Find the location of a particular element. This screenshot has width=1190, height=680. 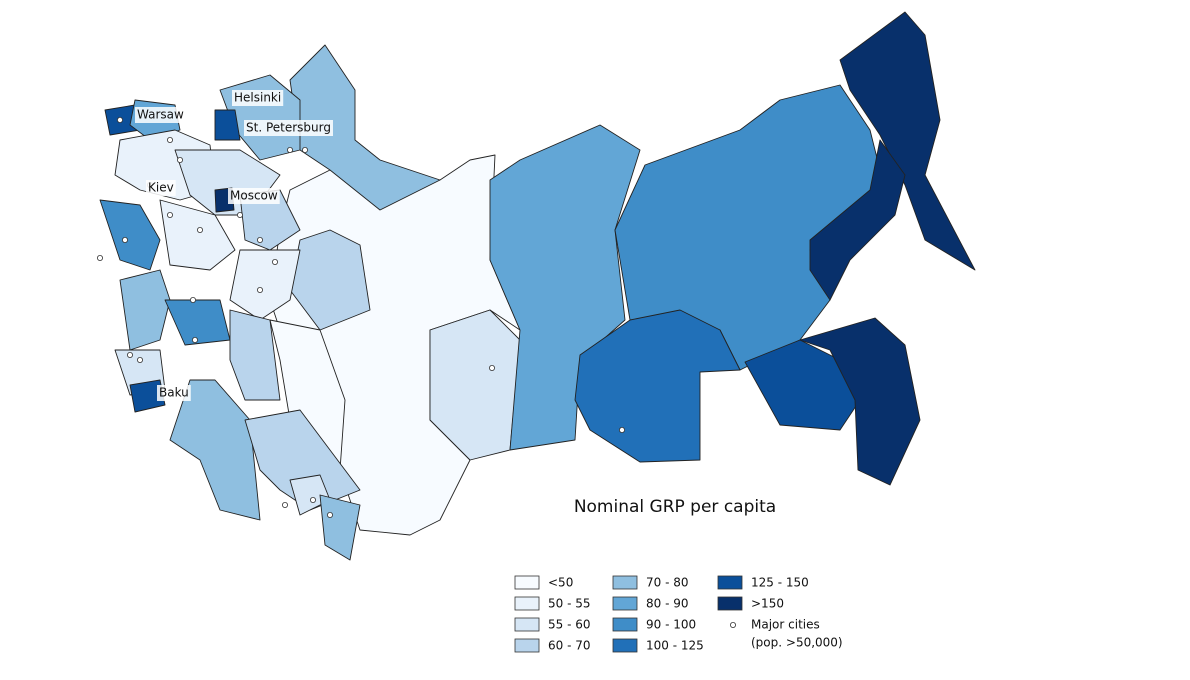

legend-label: 125 - 150 is located at coordinates (780, 583).